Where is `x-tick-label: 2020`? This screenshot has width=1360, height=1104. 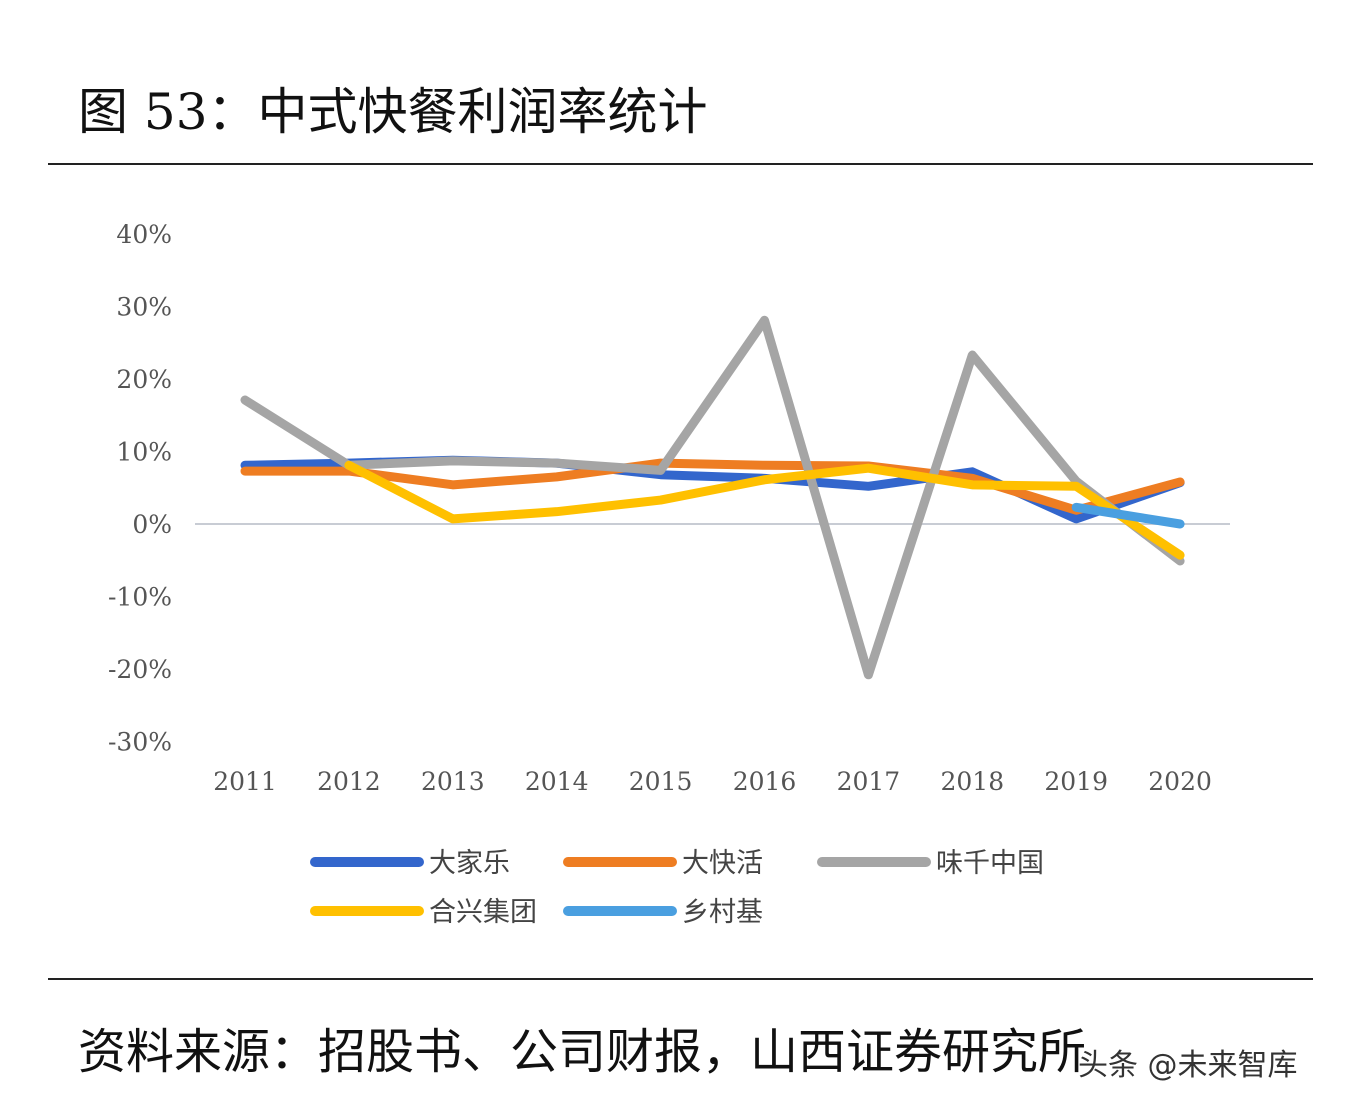 x-tick-label: 2020 is located at coordinates (1180, 781).